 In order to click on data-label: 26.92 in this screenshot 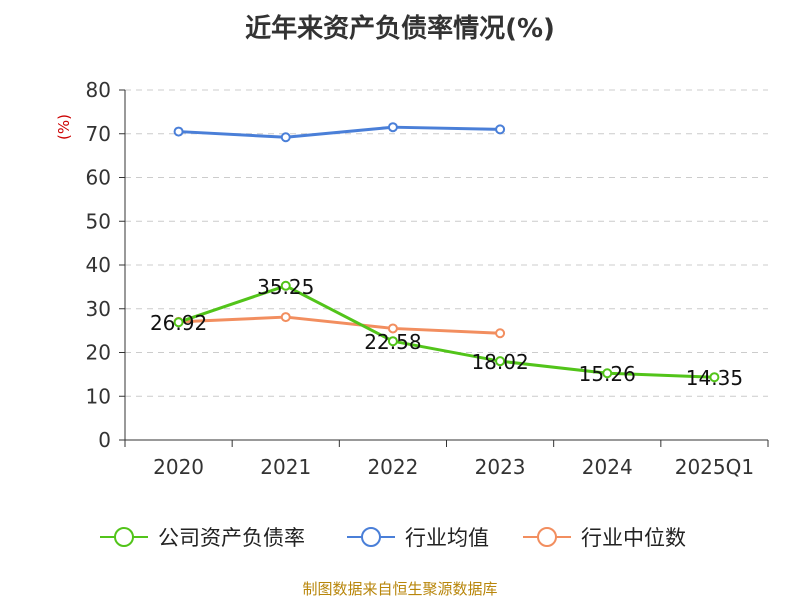, I will do `click(178, 323)`.